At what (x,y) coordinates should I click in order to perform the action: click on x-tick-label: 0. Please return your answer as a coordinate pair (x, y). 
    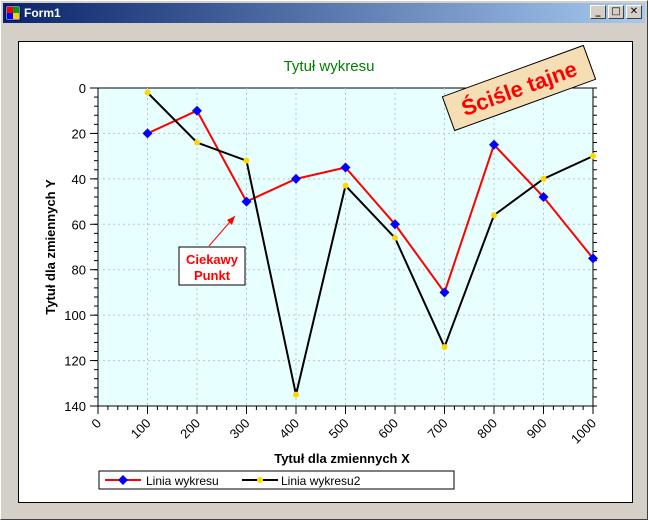
    Looking at the image, I should click on (96, 424).